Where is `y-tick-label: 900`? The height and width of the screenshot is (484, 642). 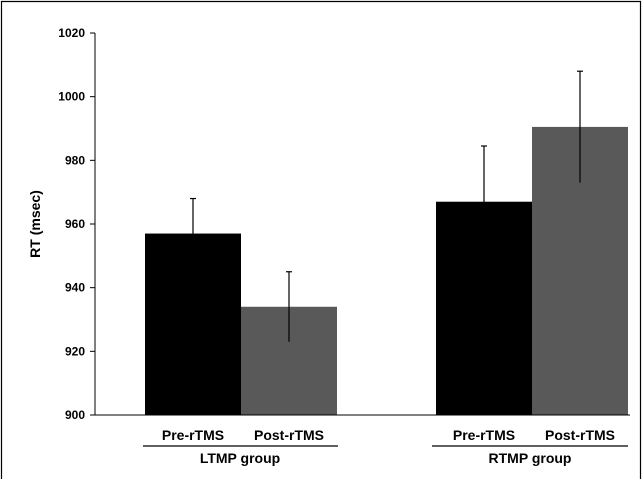
y-tick-label: 900 is located at coordinates (75, 415).